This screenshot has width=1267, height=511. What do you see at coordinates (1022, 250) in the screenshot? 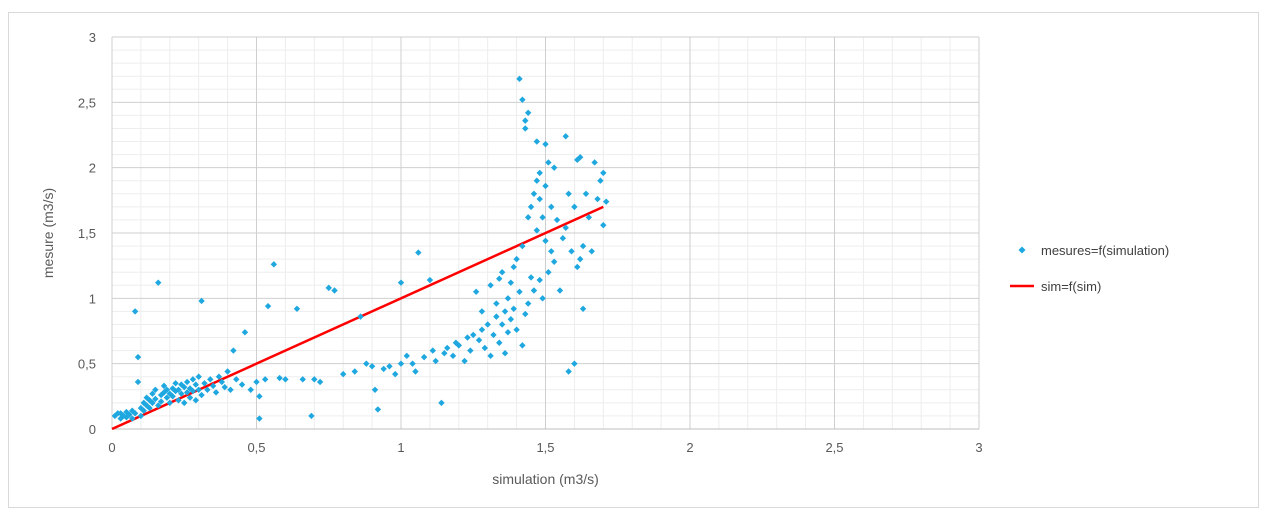
I see `legend-diamond-marker` at bounding box center [1022, 250].